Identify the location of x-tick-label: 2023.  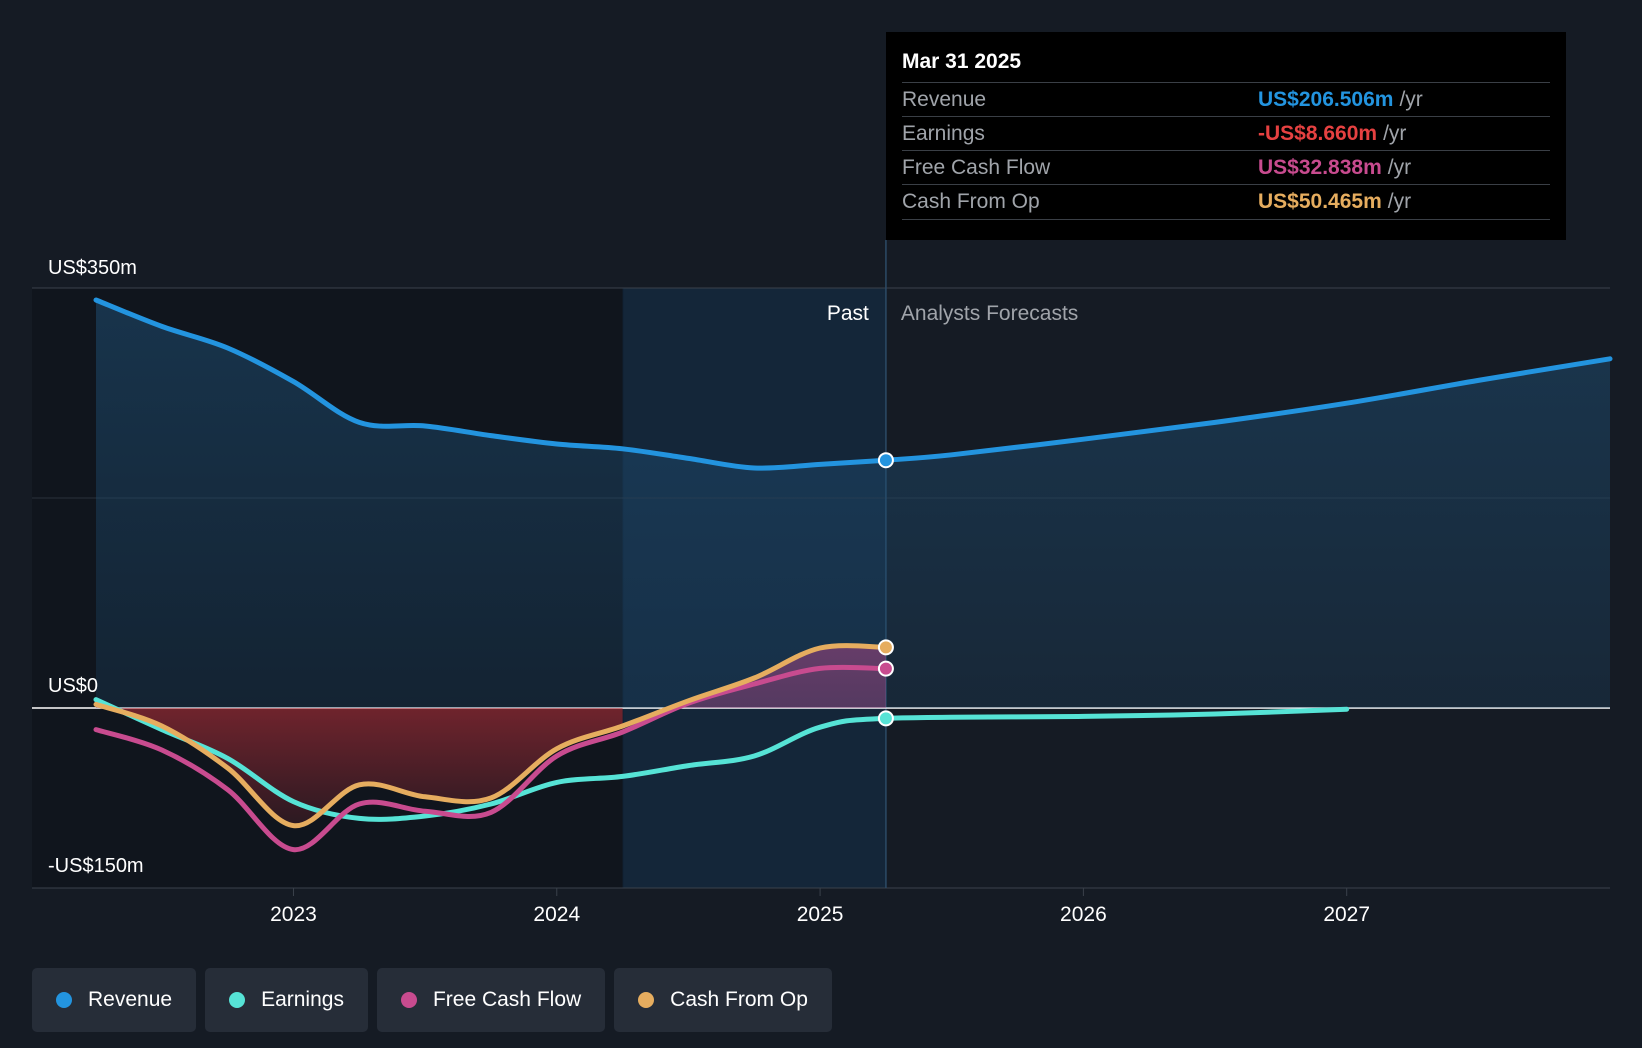
(293, 914).